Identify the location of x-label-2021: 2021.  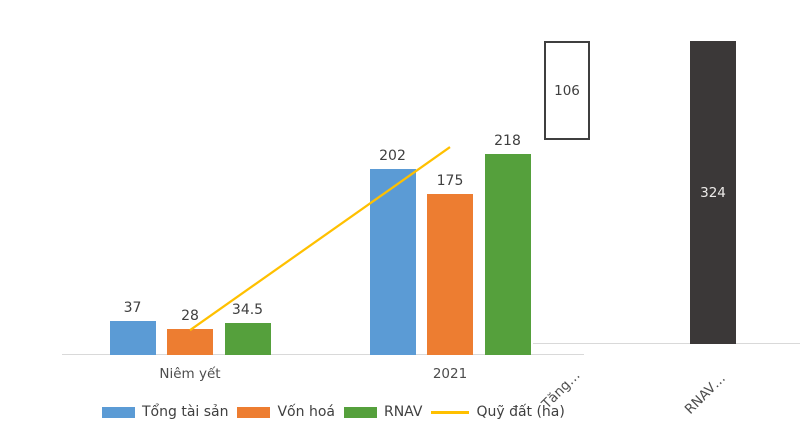
(450, 374).